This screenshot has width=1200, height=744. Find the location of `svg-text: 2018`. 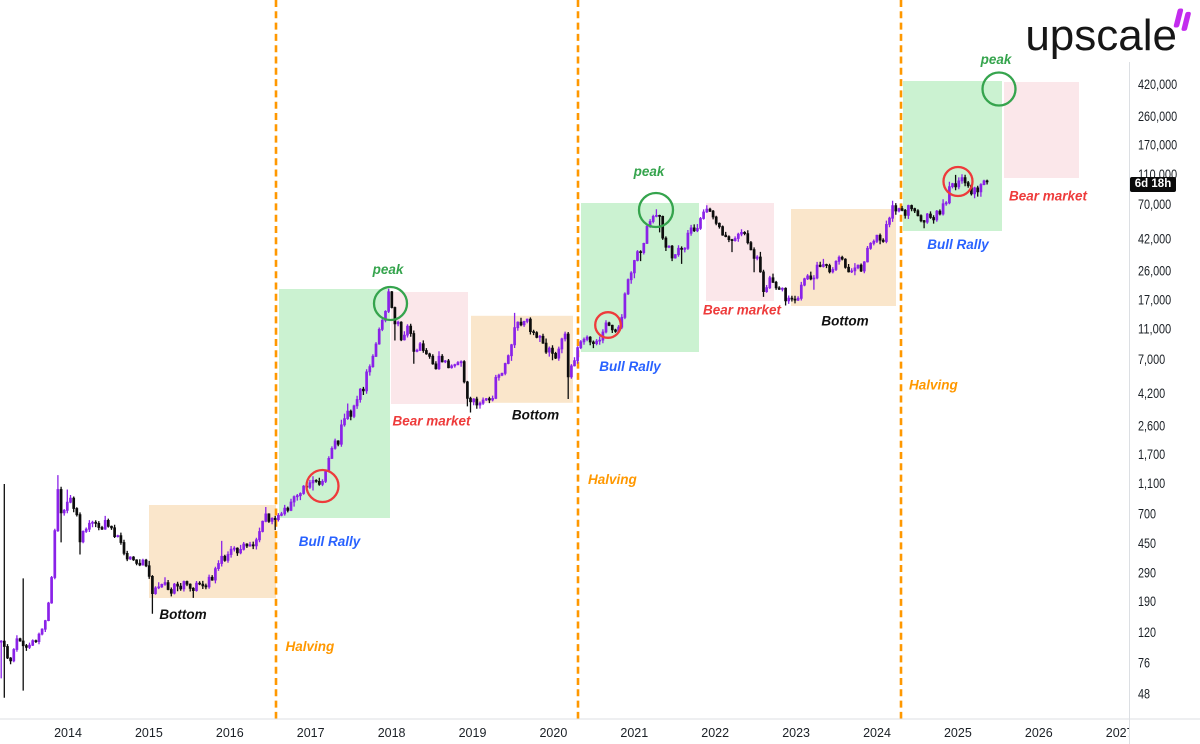

svg-text: 2018 is located at coordinates (392, 733).